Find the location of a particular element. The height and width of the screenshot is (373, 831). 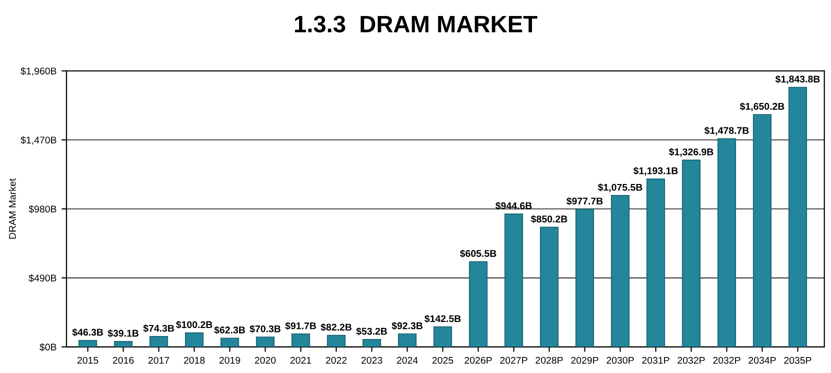

data-label: $1,650.2B is located at coordinates (762, 107).